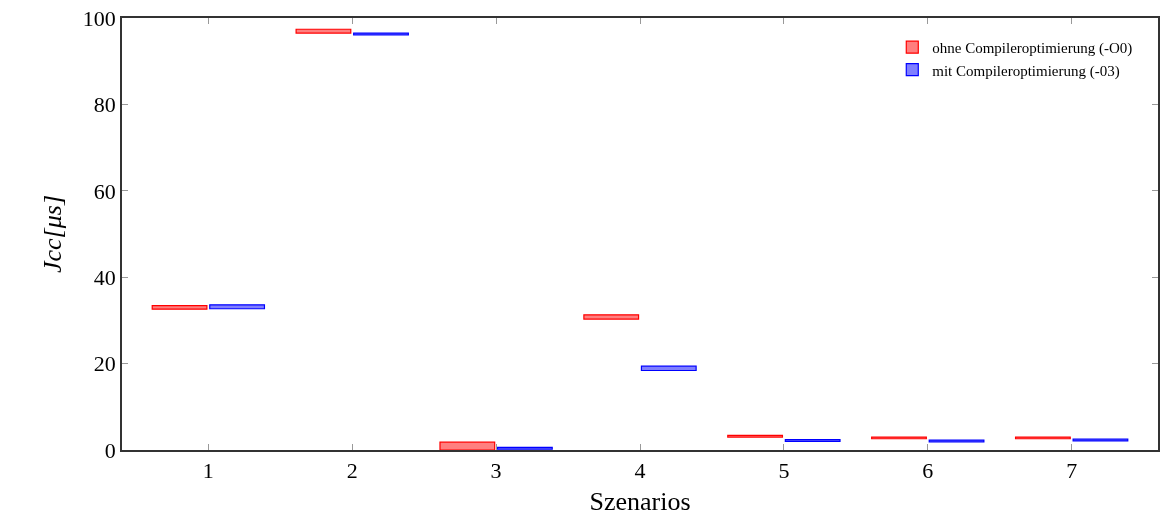 Image resolution: width=1166 pixels, height=532 pixels. What do you see at coordinates (104, 364) in the screenshot?
I see `y-tick-label: 20` at bounding box center [104, 364].